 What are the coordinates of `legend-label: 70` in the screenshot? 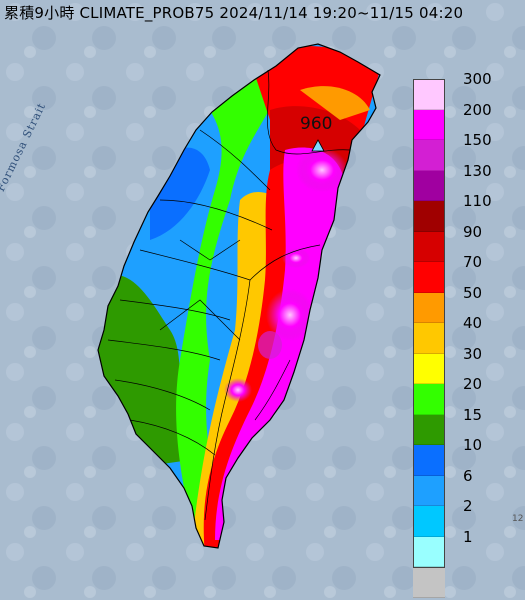 It's located at (473, 262).